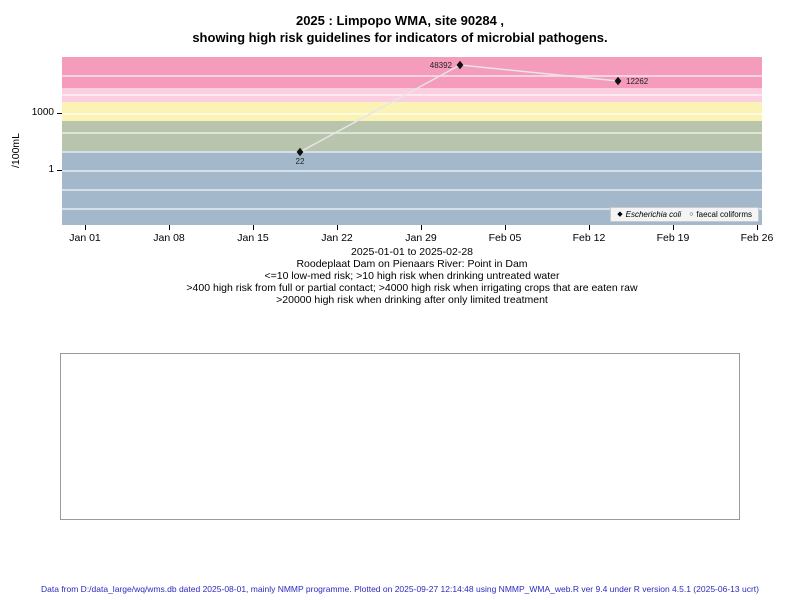 This screenshot has height=600, width=800. I want to click on x-tick-label: Jan 08, so click(169, 238).